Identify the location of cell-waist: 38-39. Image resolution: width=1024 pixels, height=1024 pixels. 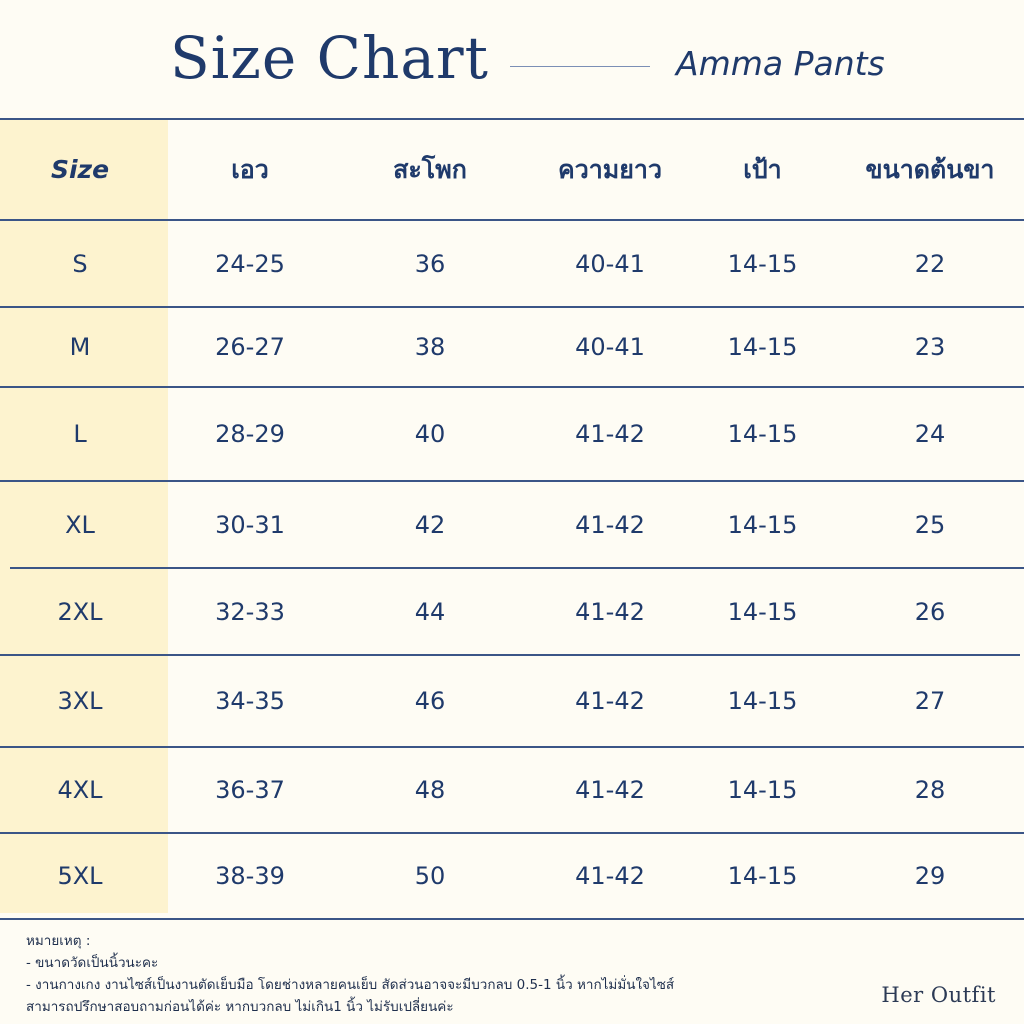
(250, 876).